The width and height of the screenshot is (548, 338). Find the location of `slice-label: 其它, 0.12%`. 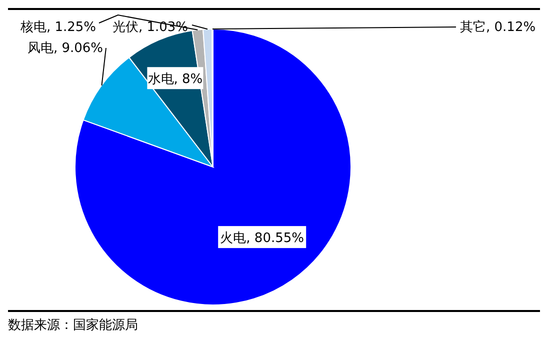

slice-label: 其它, 0.12% is located at coordinates (498, 27).